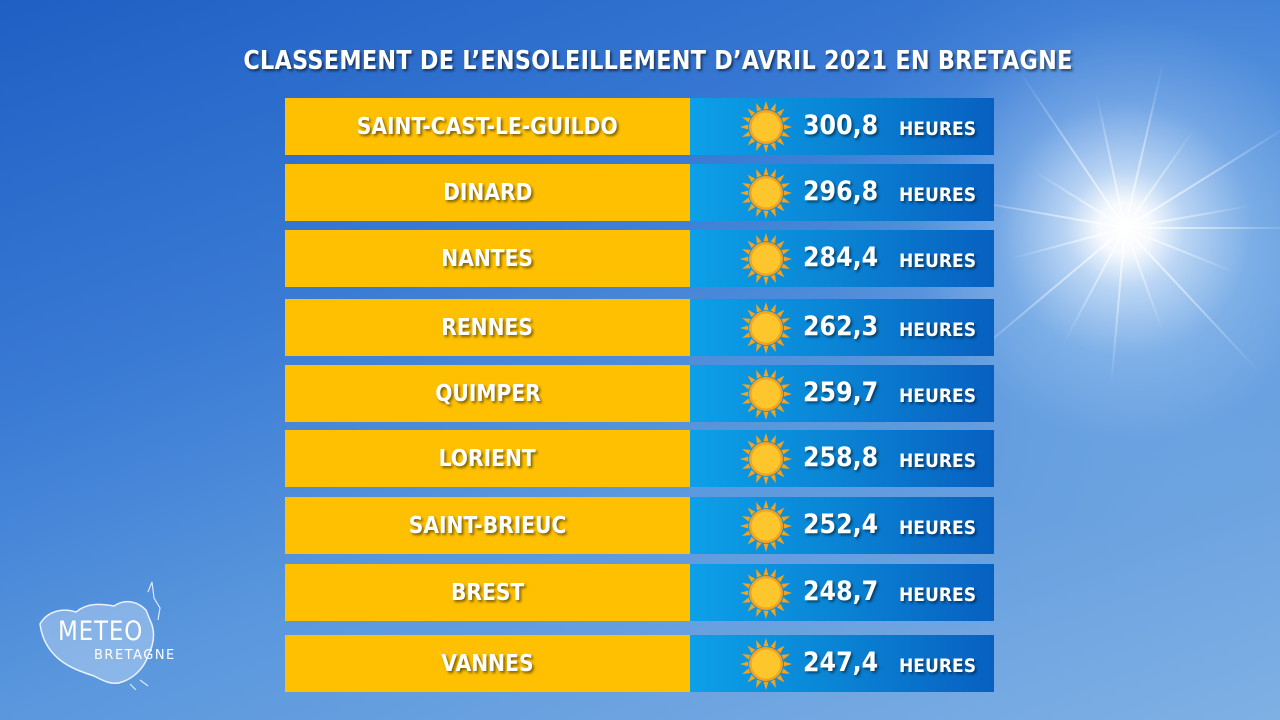 The height and width of the screenshot is (720, 1280). I want to click on value-band: 296,8 HEURES, so click(842, 192).